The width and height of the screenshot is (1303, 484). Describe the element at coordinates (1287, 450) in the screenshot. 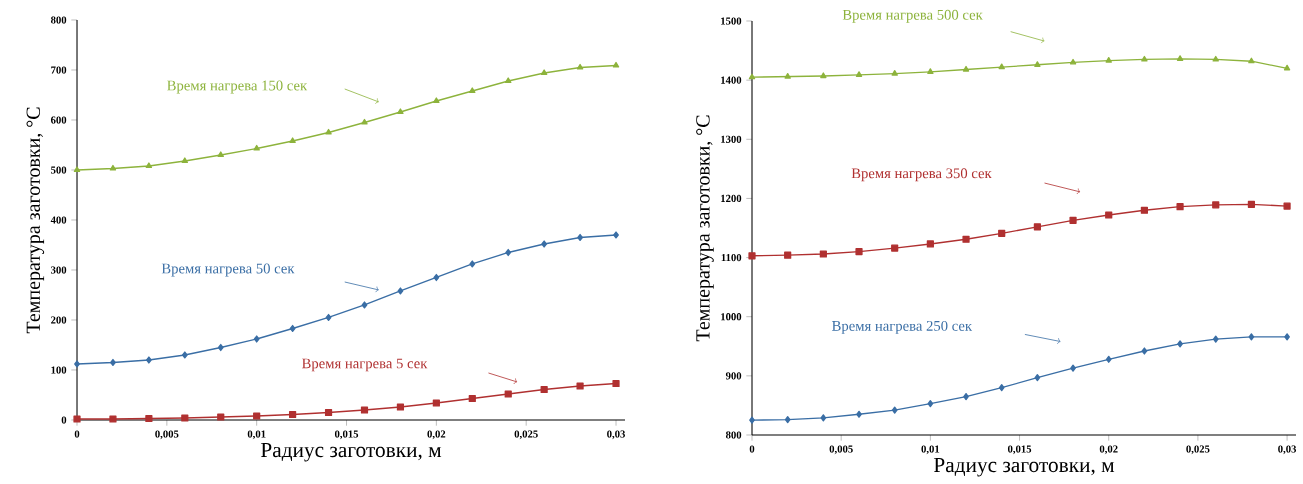

I see `x-tick-label: 0,03` at that location.